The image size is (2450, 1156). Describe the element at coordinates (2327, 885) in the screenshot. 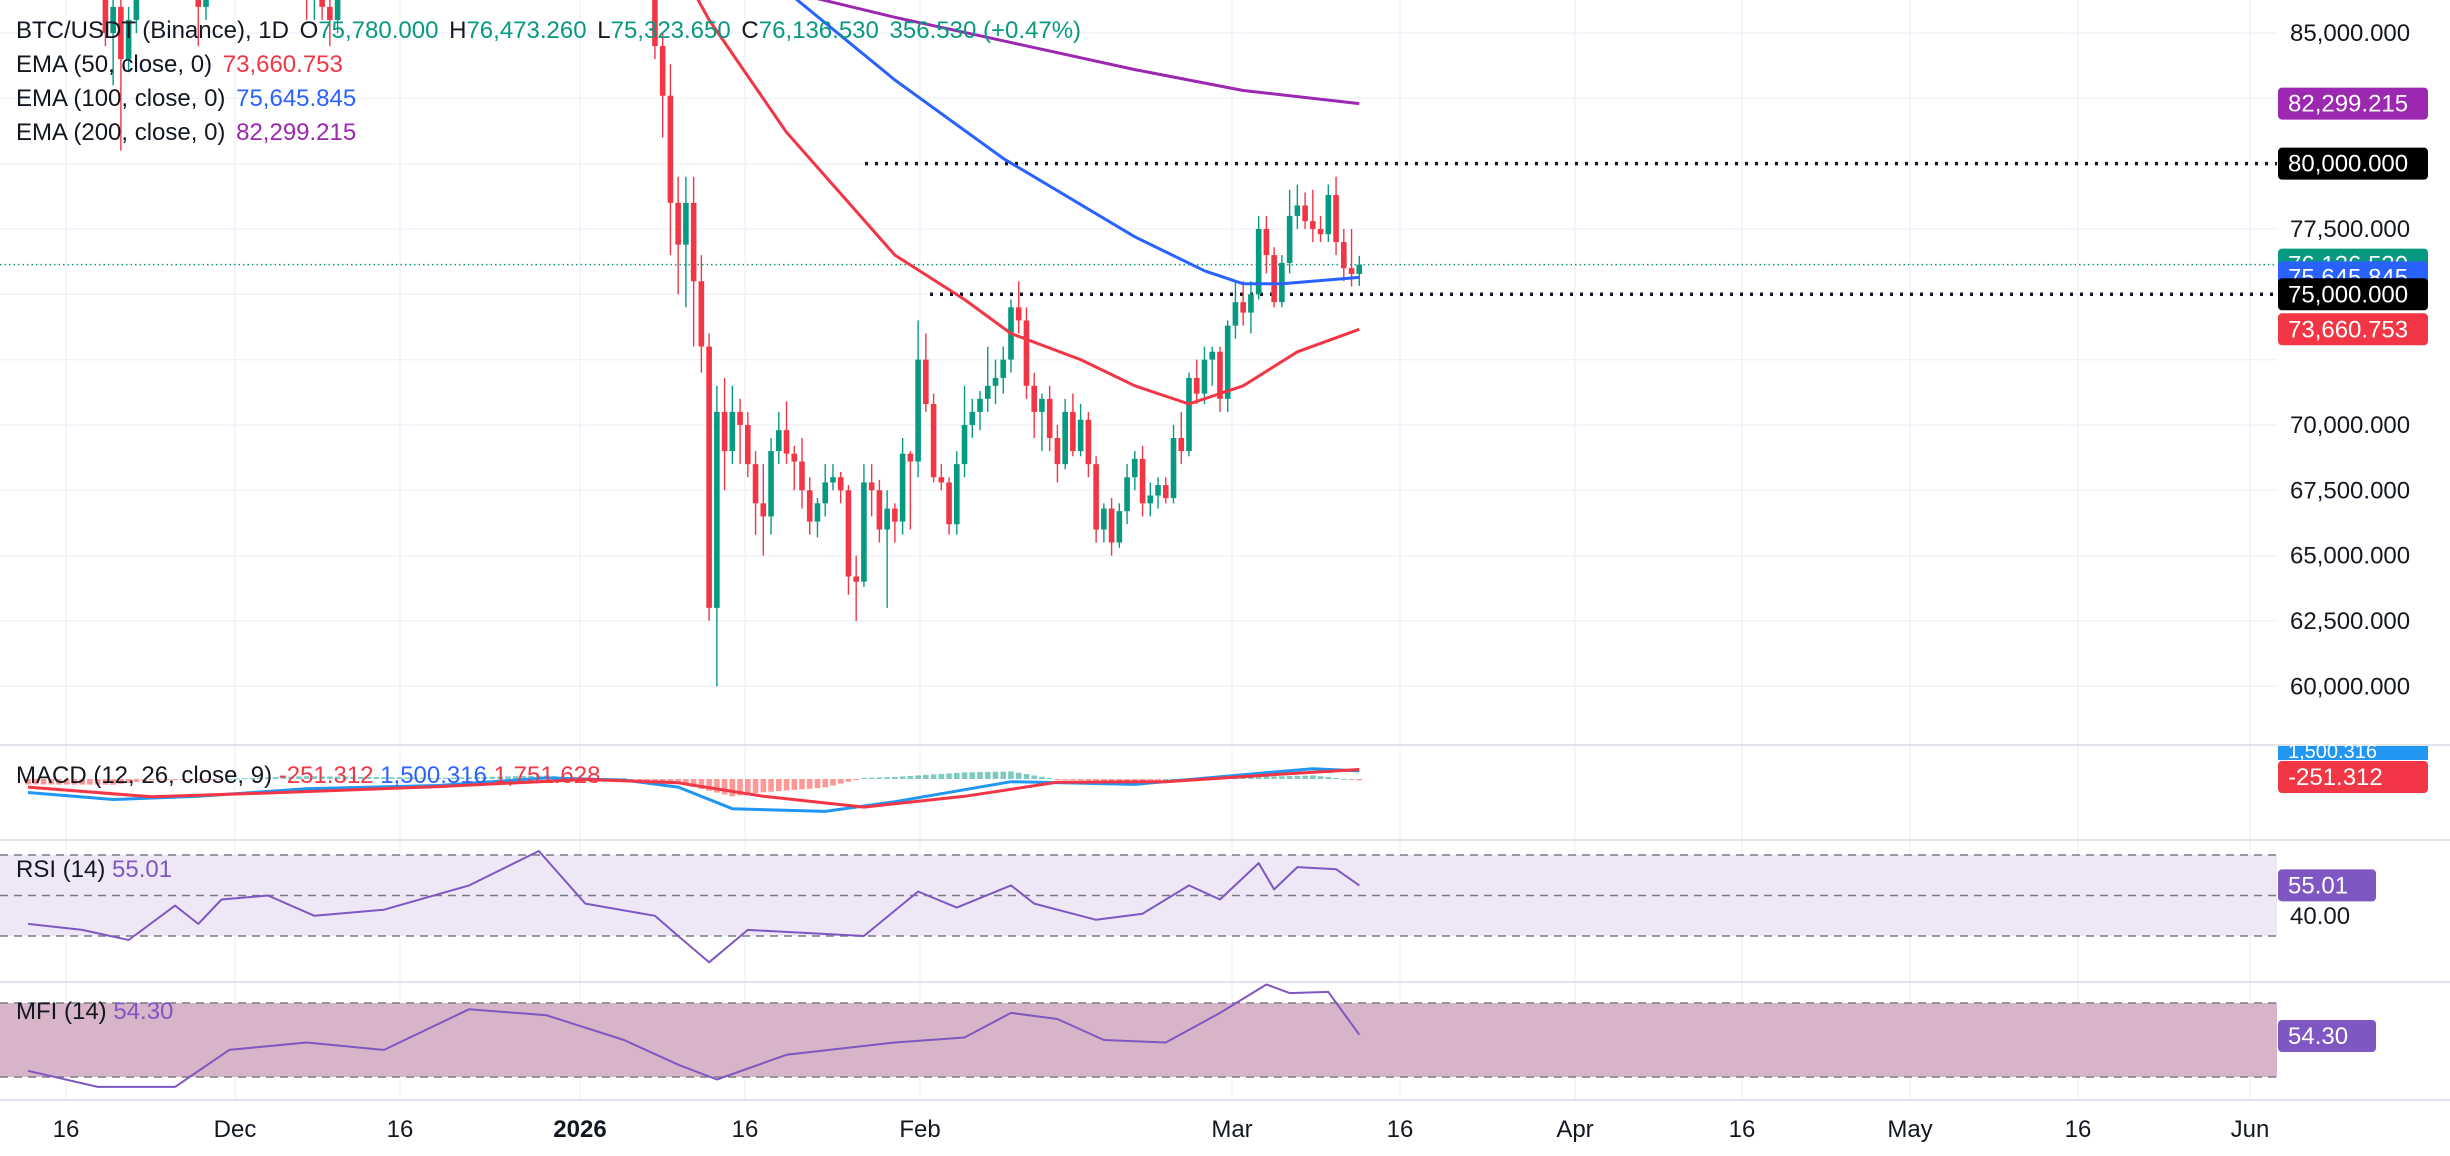

I see `rsi-tag: 55.01` at that location.